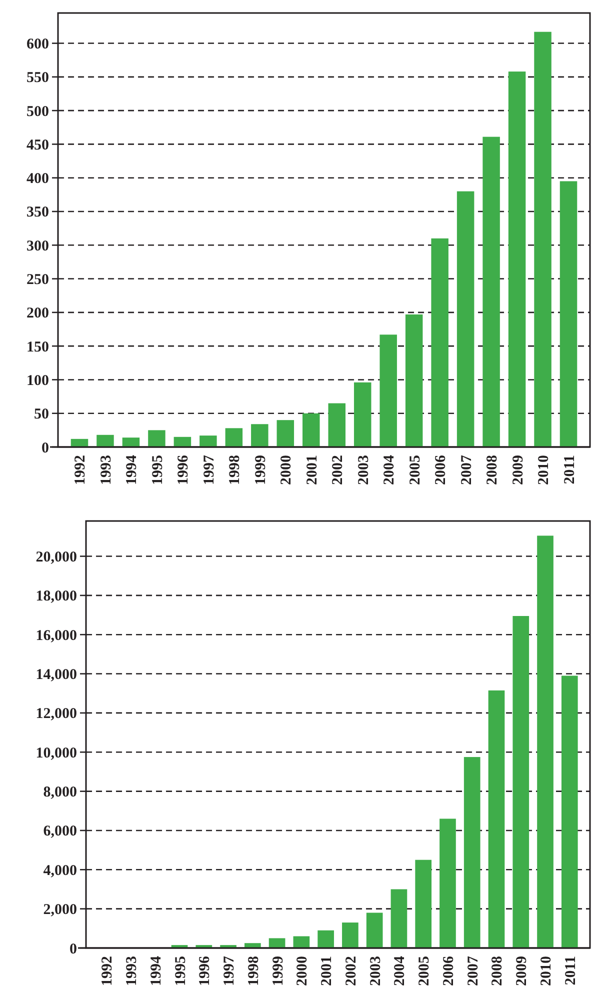 This screenshot has width=592, height=996. What do you see at coordinates (56, 596) in the screenshot?
I see `y-tick-label: 18,000` at bounding box center [56, 596].